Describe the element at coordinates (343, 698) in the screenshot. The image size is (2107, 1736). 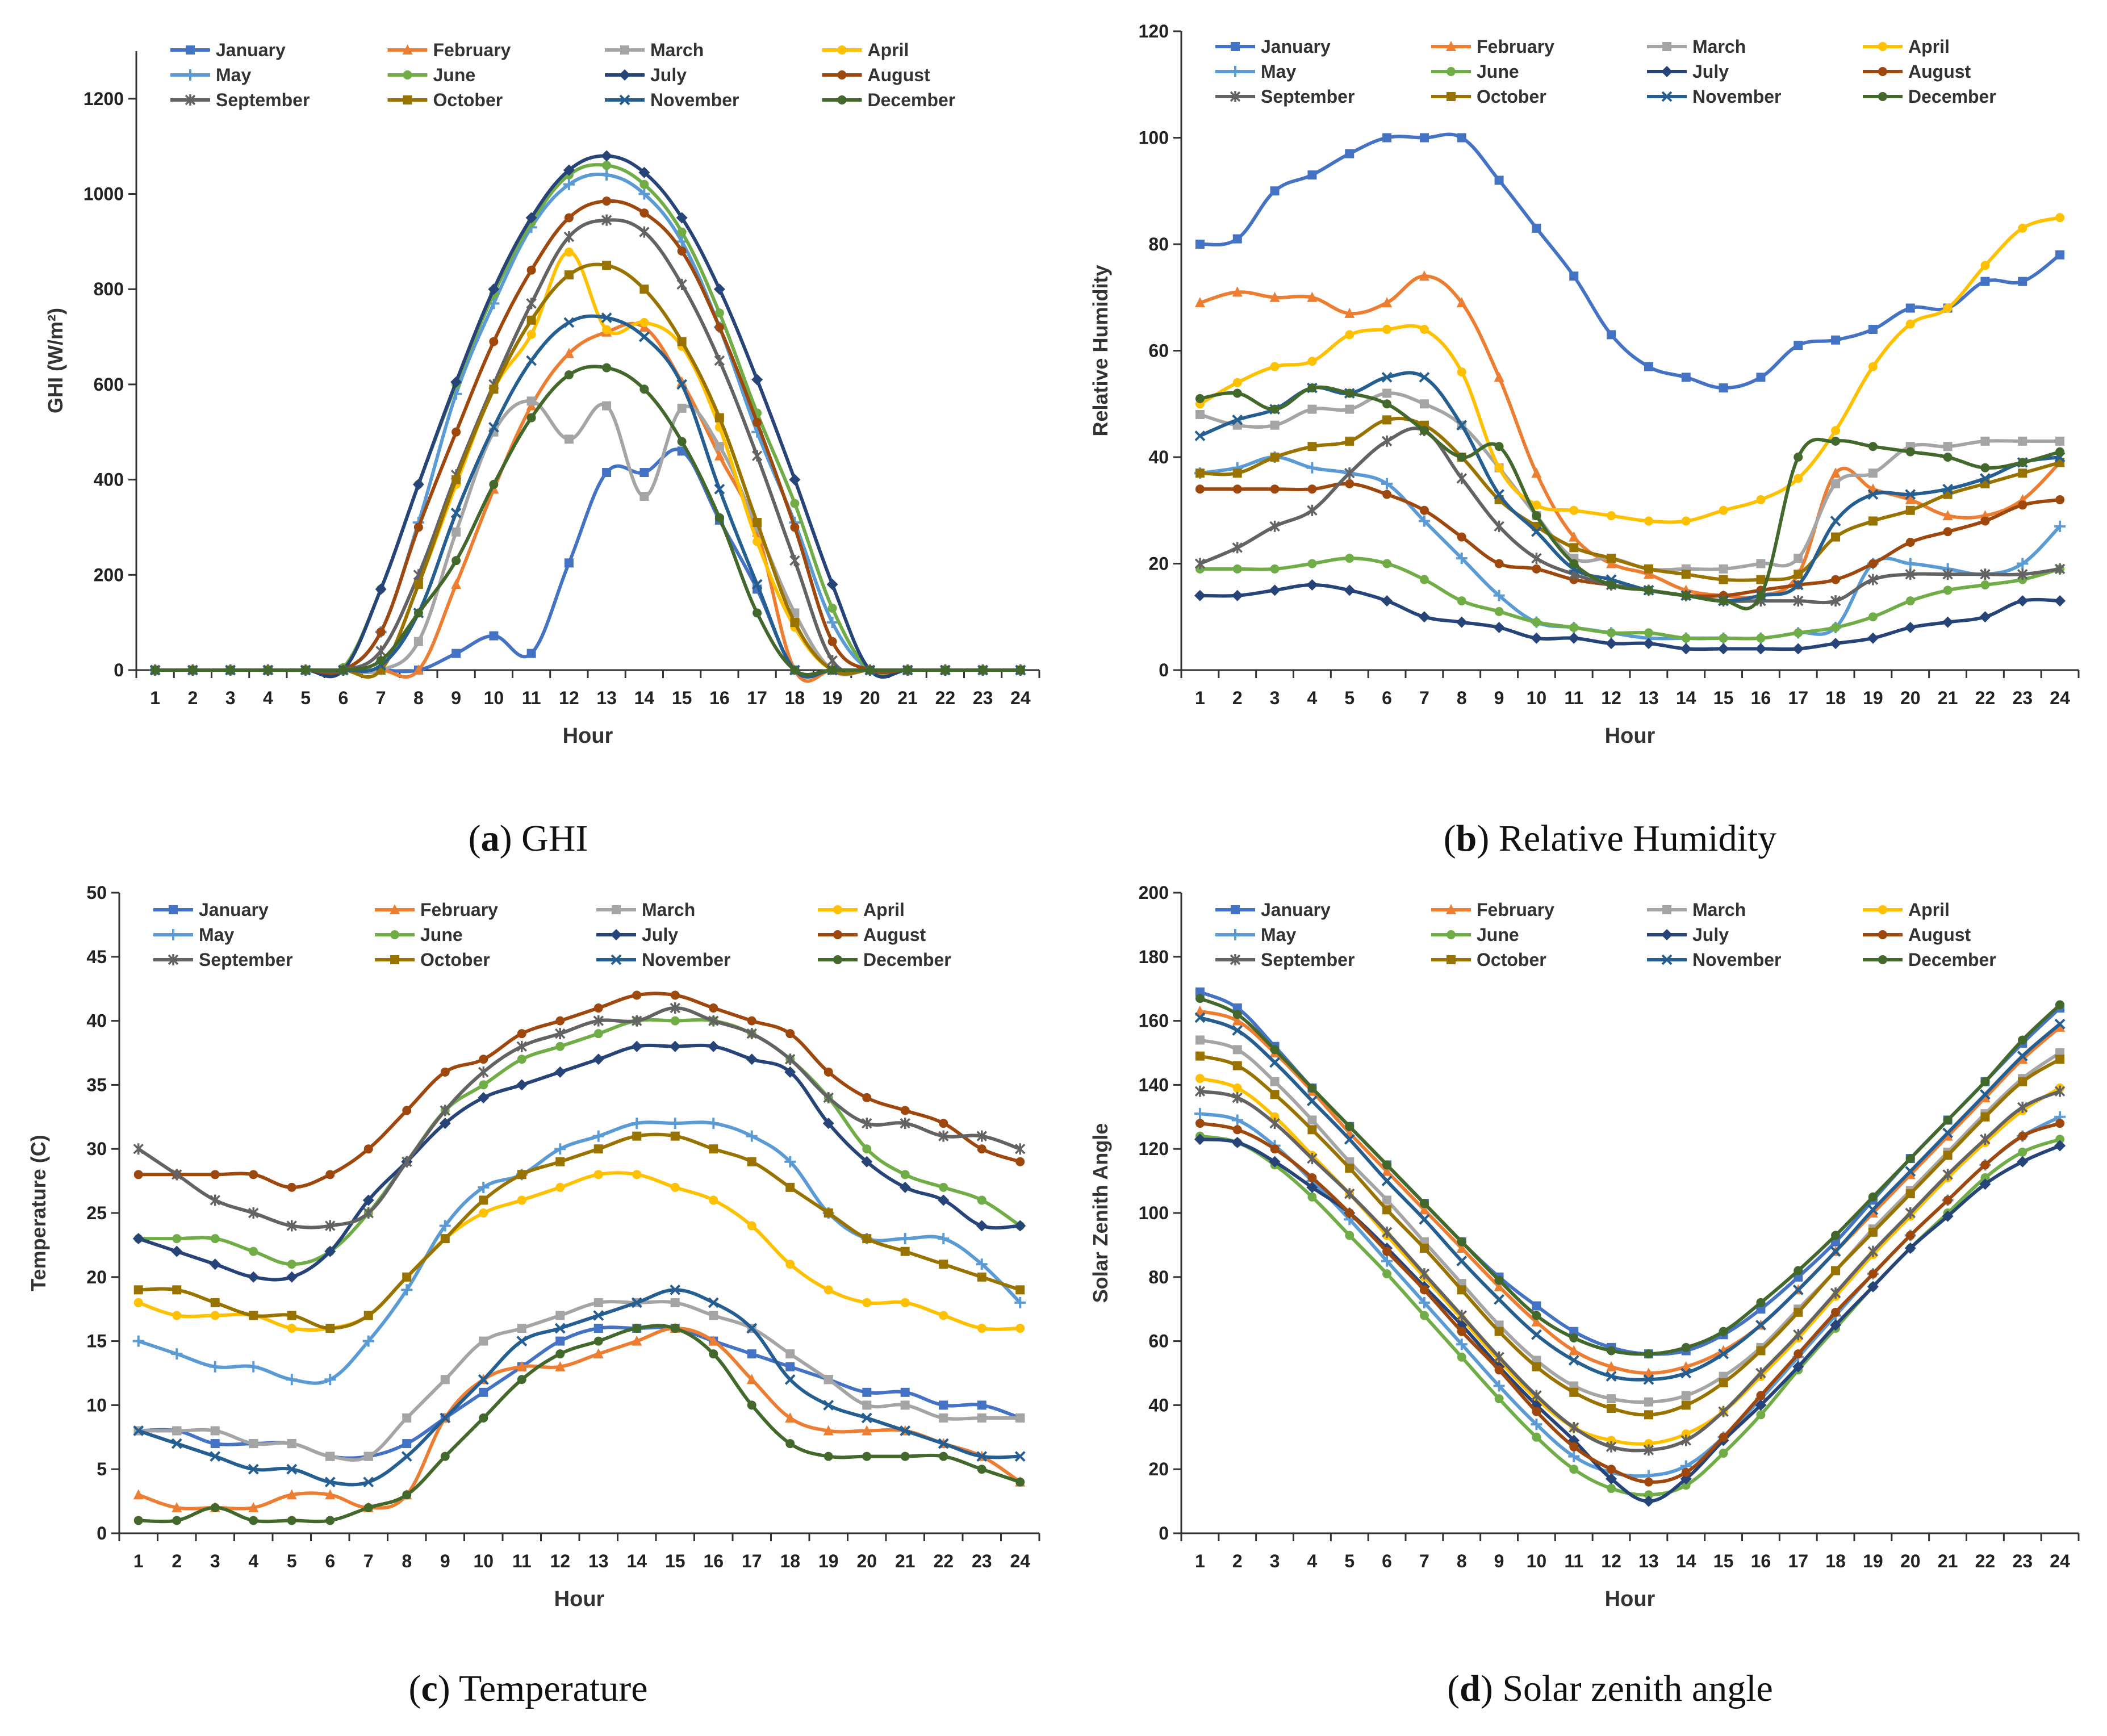
I see `x-tick-label: 6` at that location.